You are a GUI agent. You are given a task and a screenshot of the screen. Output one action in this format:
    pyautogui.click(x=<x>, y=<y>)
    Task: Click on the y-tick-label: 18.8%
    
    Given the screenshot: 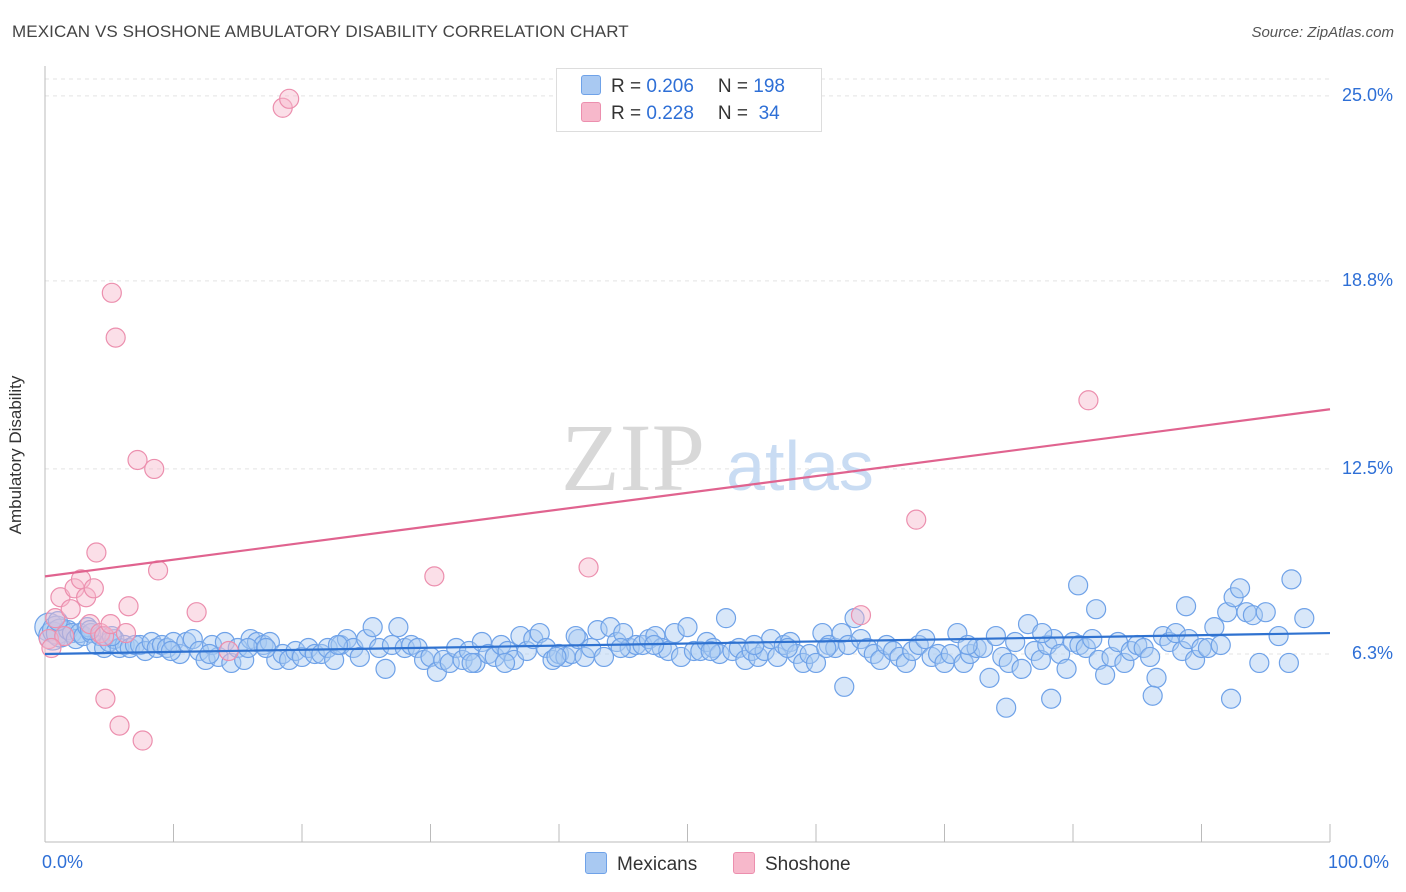 What is the action you would take?
    pyautogui.click(x=1367, y=279)
    